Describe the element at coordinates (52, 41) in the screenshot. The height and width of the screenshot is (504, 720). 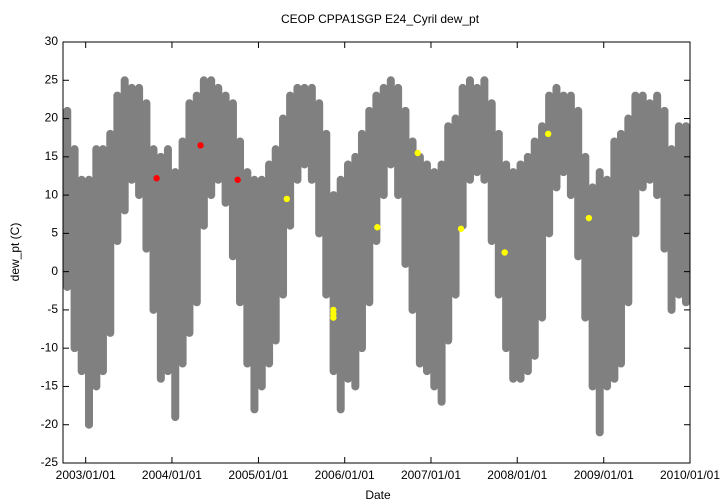
I see `y-tick-label: 30` at that location.